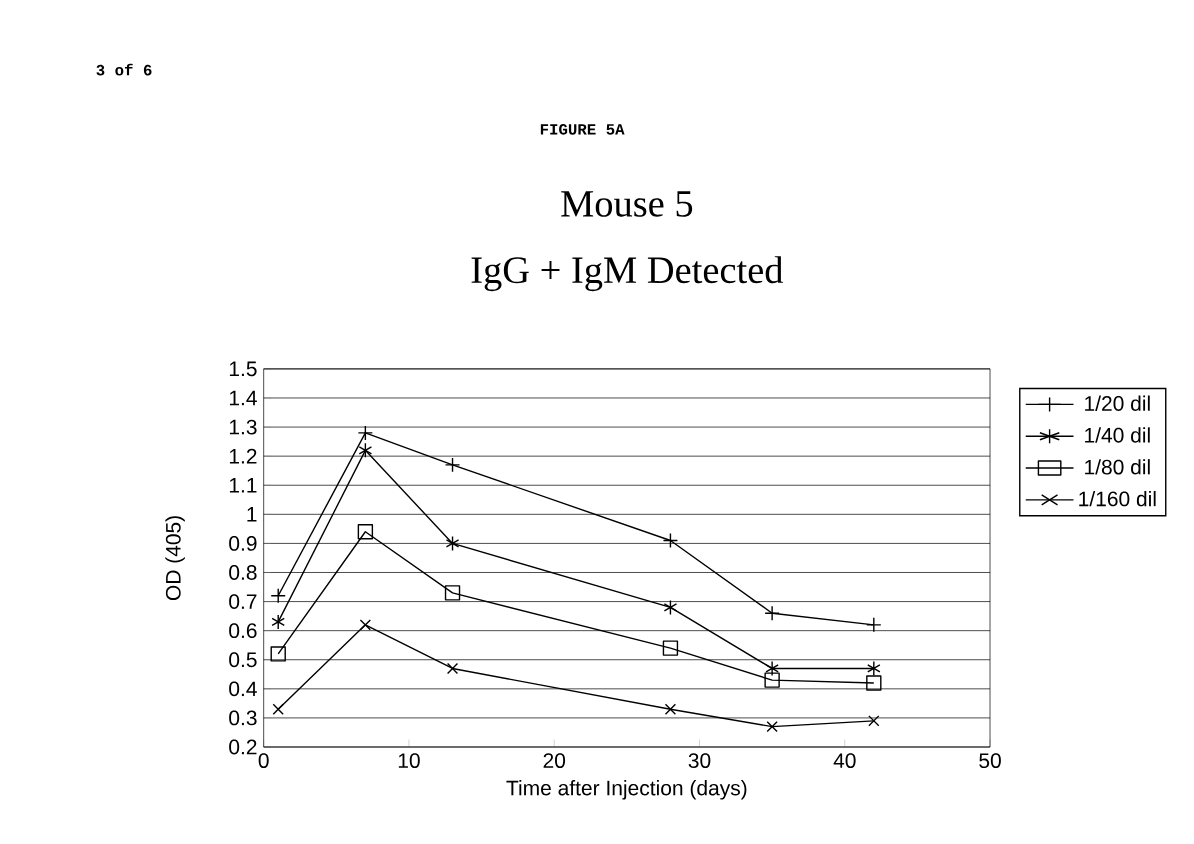 Image resolution: width=1194 pixels, height=844 pixels. Describe the element at coordinates (699, 761) in the screenshot. I see `x-tick-label: 30` at that location.